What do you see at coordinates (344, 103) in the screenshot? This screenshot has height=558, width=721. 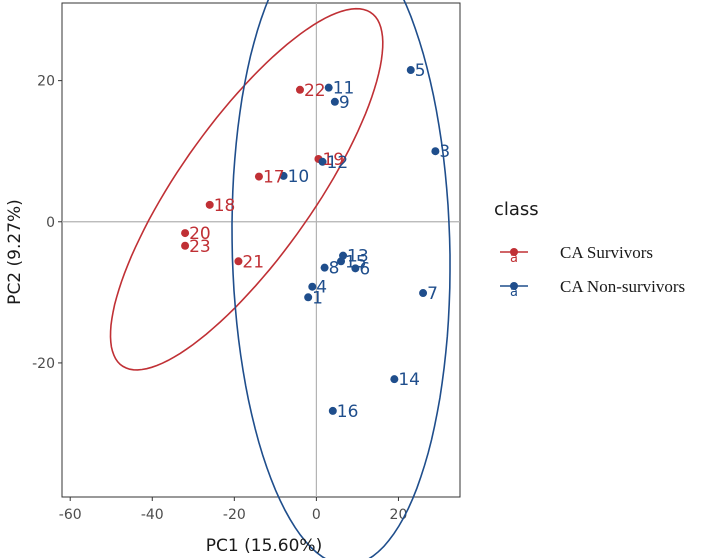 I see `point-label: 9` at bounding box center [344, 103].